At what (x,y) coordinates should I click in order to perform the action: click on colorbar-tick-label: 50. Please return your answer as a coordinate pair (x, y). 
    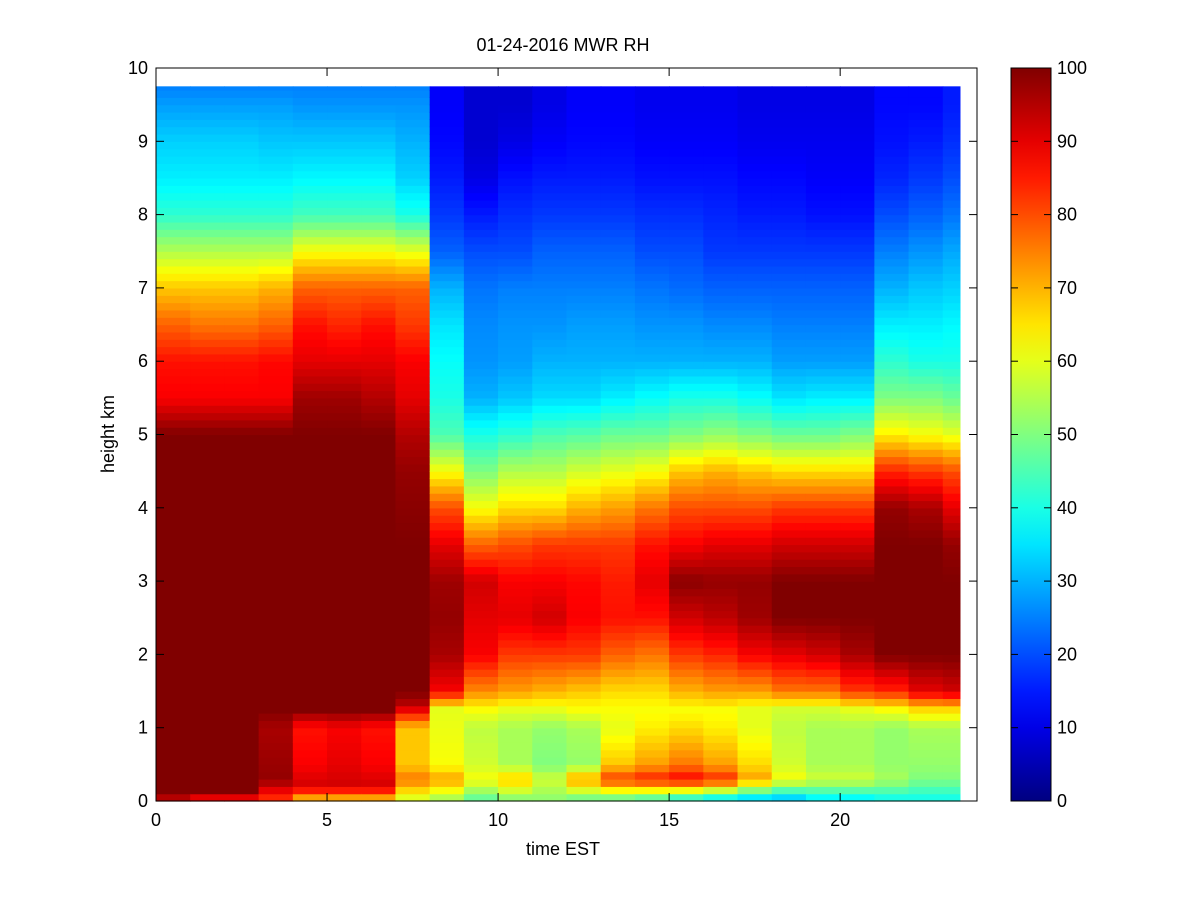
    Looking at the image, I should click on (1067, 435).